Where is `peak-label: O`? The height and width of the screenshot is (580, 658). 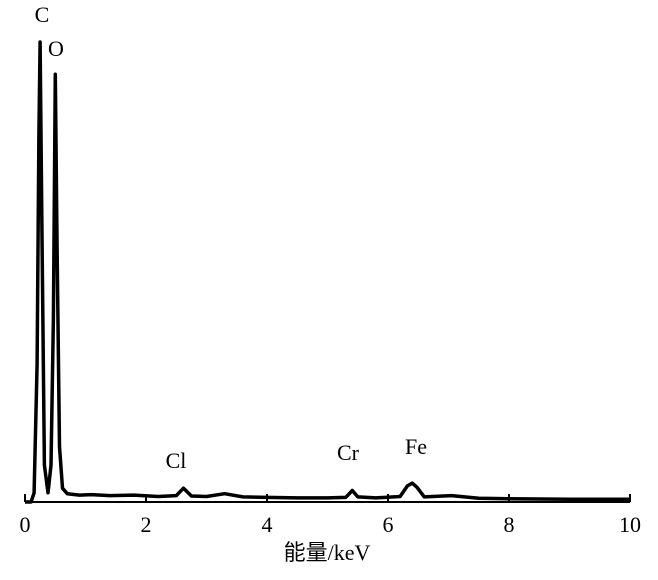 peak-label: O is located at coordinates (56, 48).